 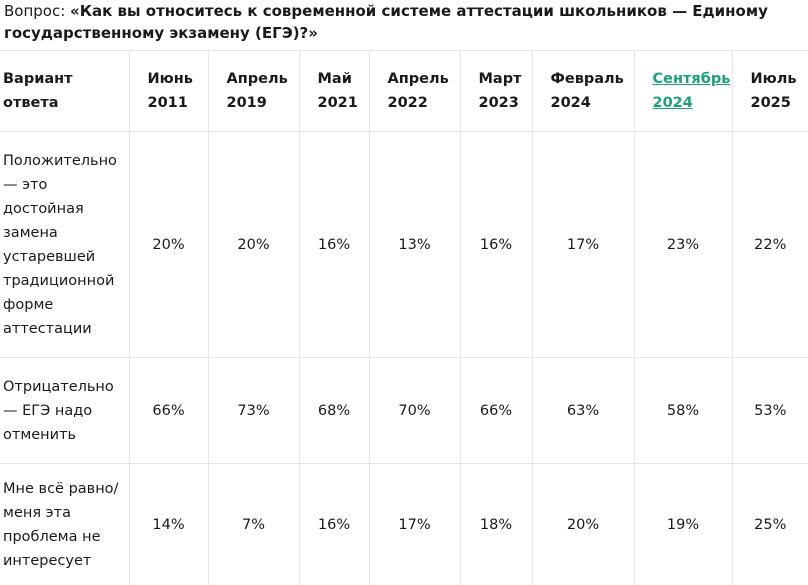 What do you see at coordinates (253, 91) in the screenshot?
I see `header-period: Апрель 2019` at bounding box center [253, 91].